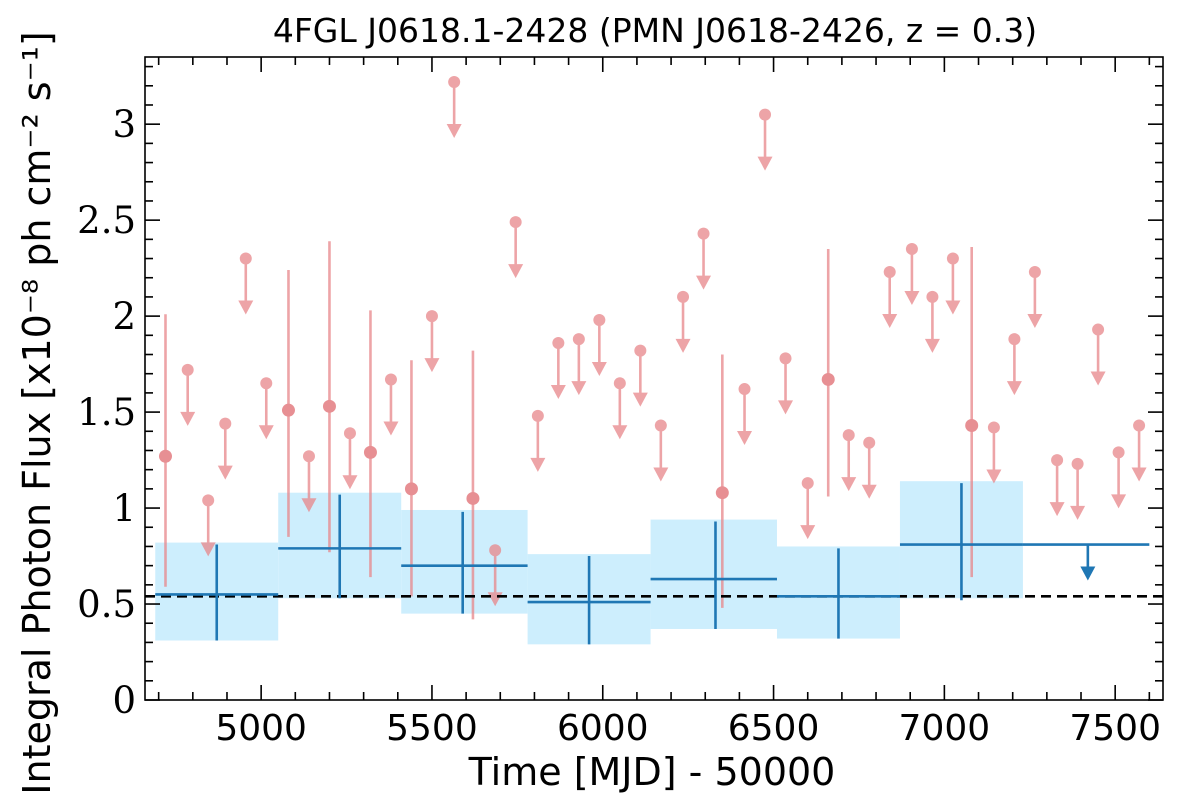 The height and width of the screenshot is (800, 1200). I want to click on x-tick-label: 7000, so click(945, 728).